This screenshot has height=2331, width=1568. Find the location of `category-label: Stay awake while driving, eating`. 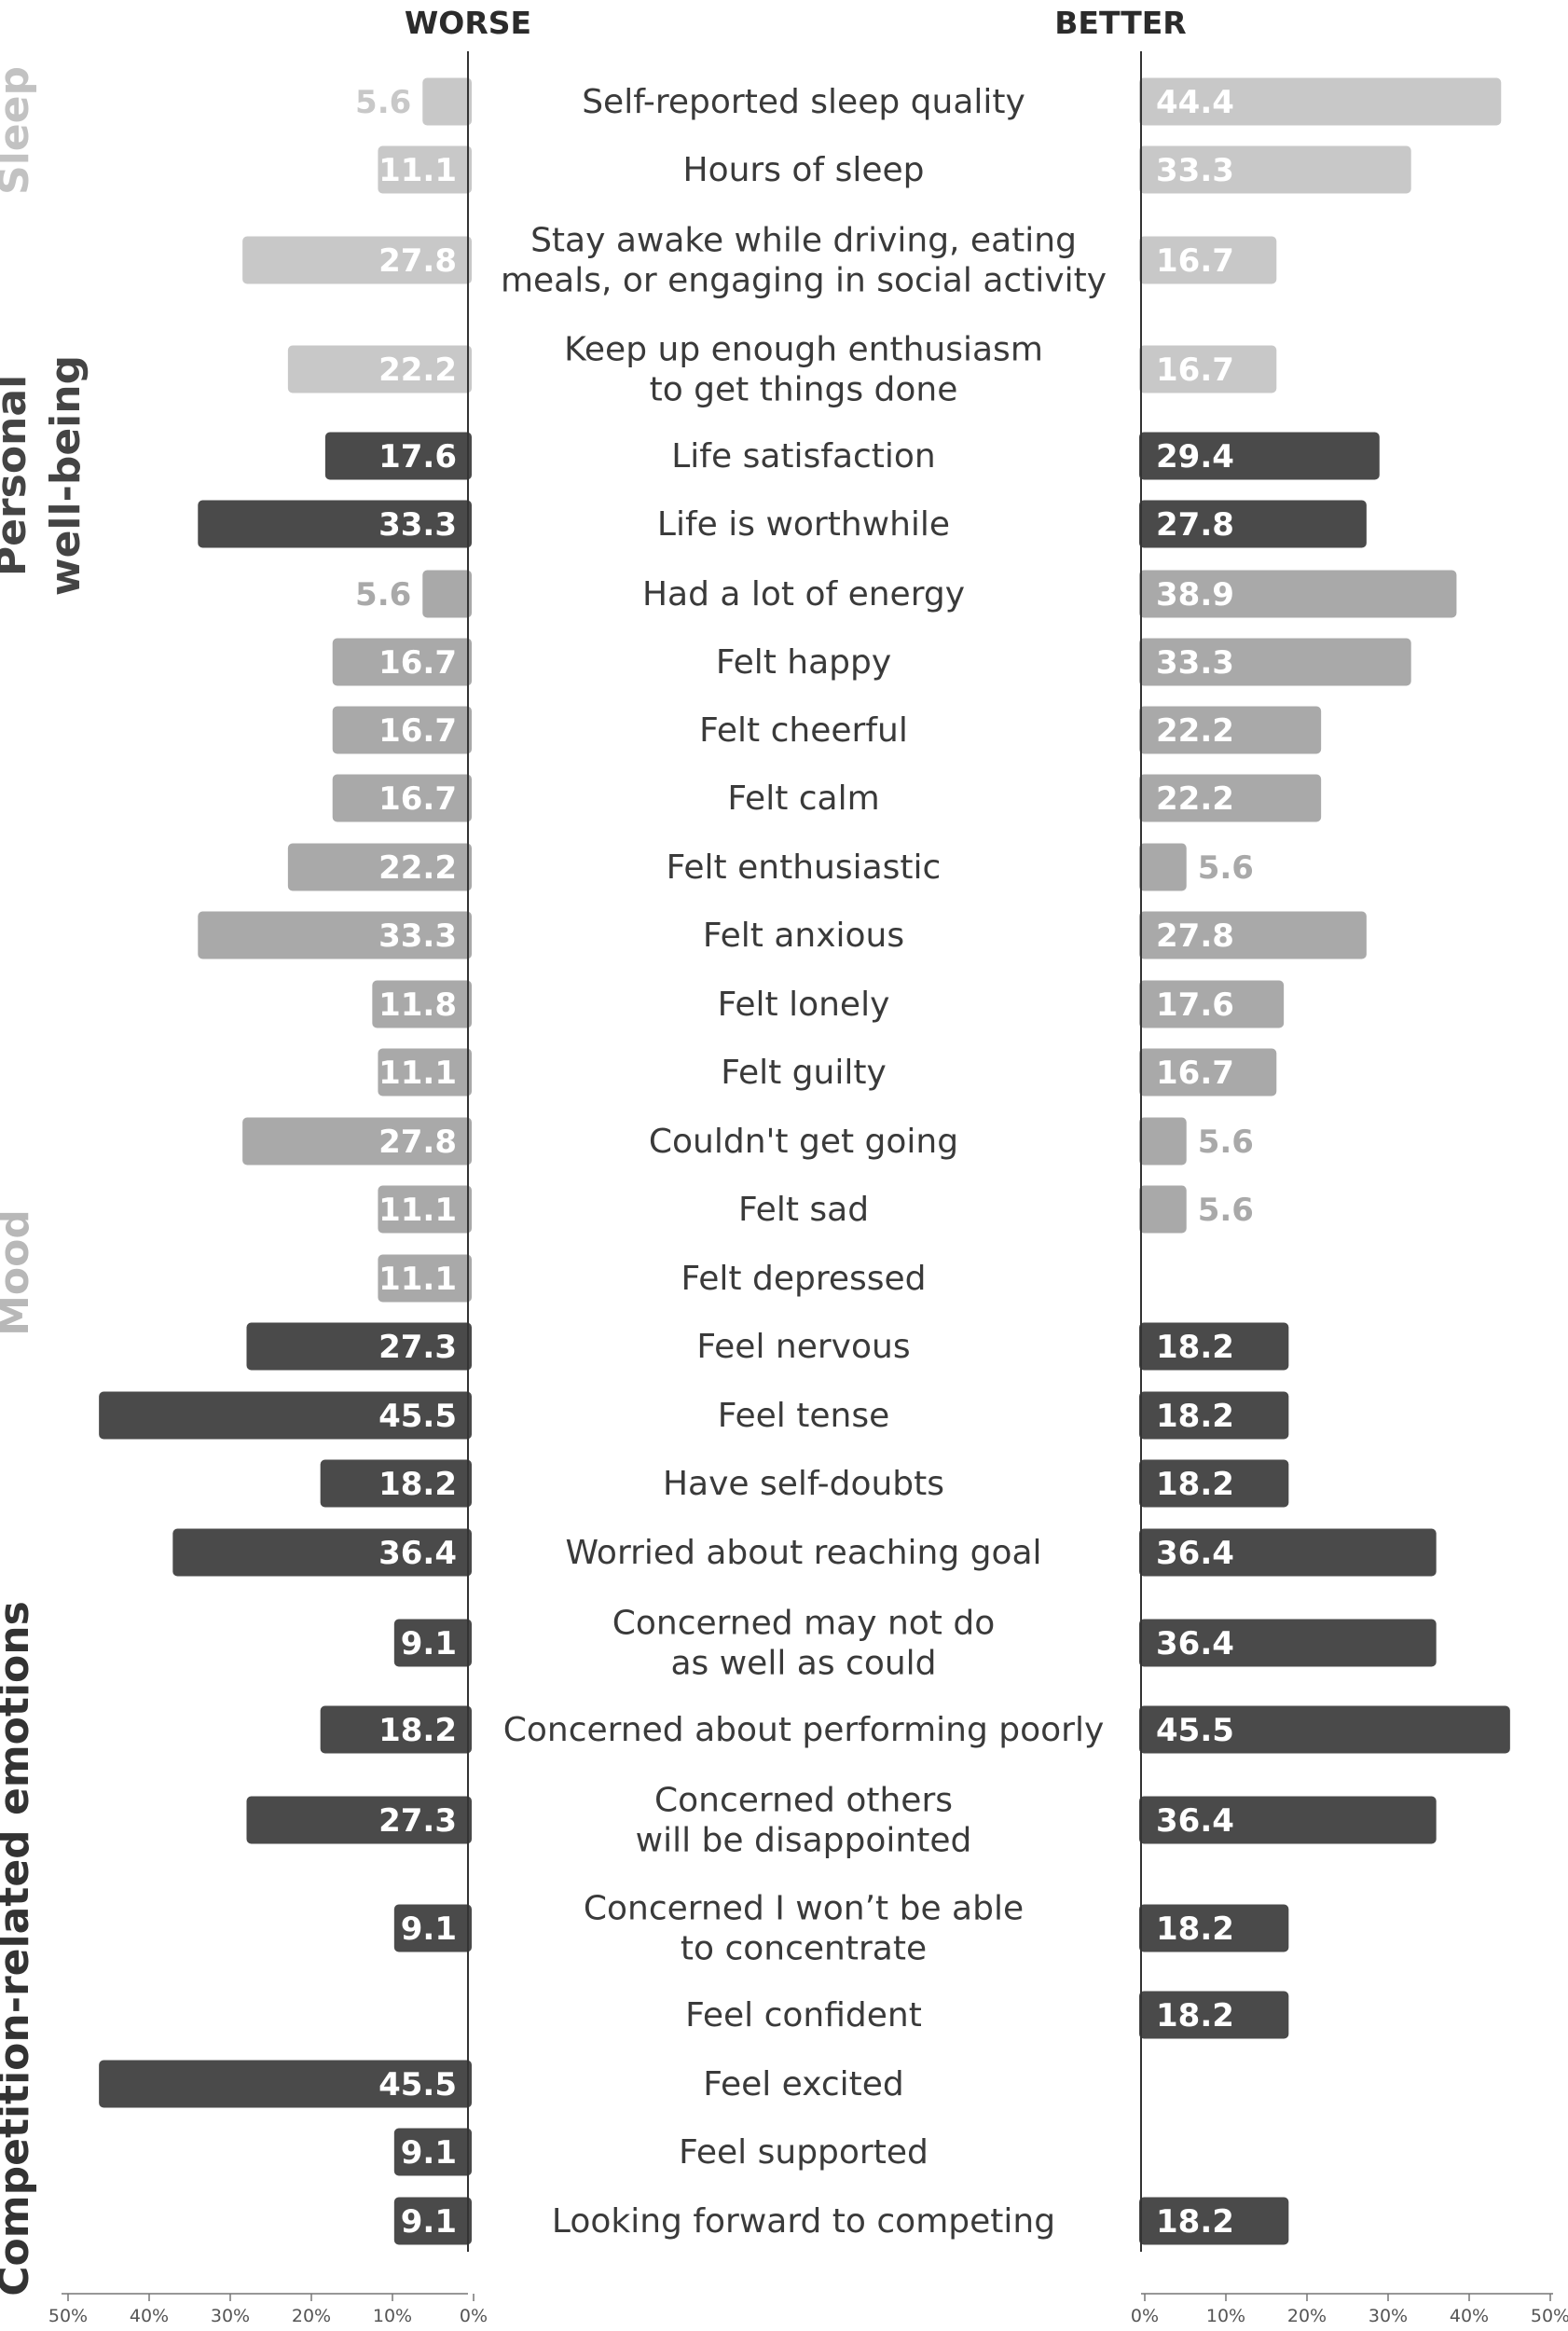

category-label: Stay awake while driving, eating is located at coordinates (803, 241).